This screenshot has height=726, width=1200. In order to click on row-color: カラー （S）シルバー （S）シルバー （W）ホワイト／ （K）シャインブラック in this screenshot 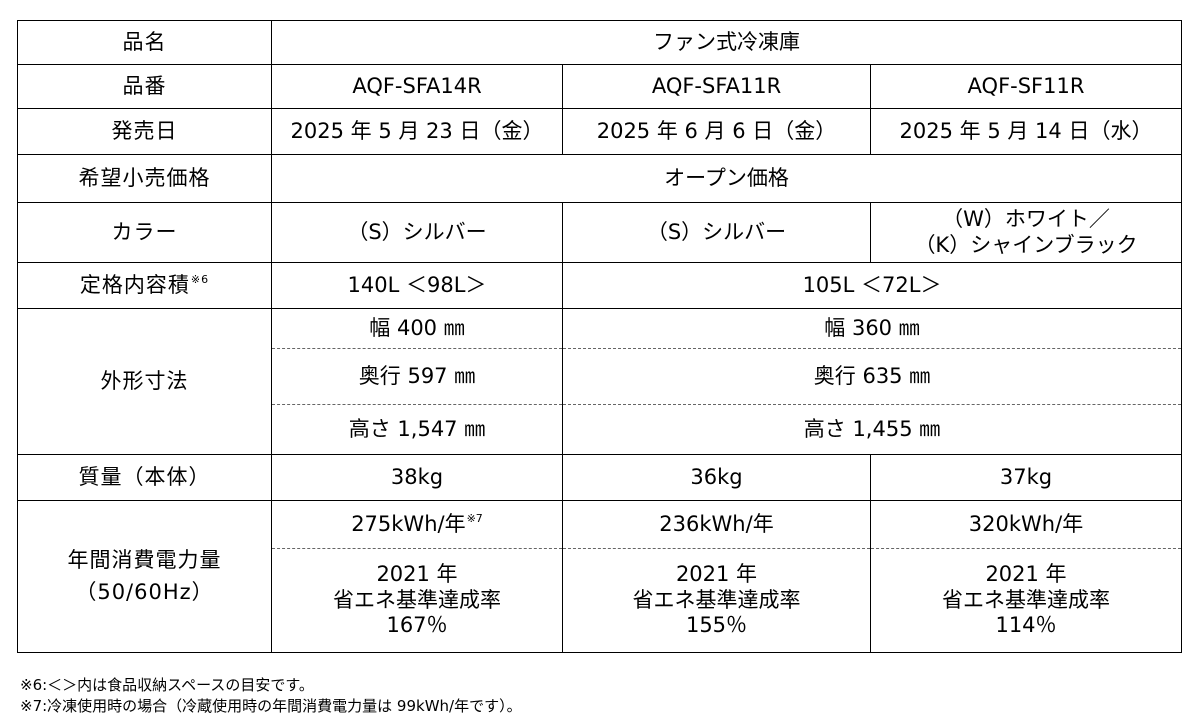, I will do `click(600, 232)`.